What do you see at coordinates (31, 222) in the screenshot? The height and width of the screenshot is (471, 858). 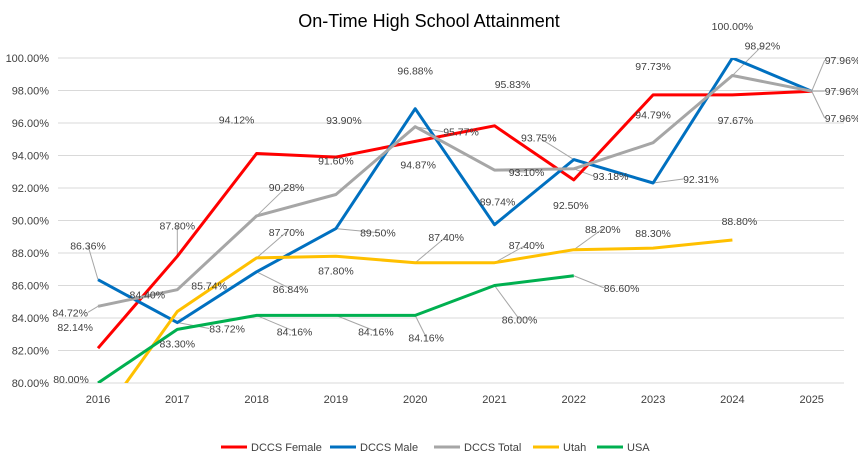 I see `y-tick-label: 90.00%` at bounding box center [31, 222].